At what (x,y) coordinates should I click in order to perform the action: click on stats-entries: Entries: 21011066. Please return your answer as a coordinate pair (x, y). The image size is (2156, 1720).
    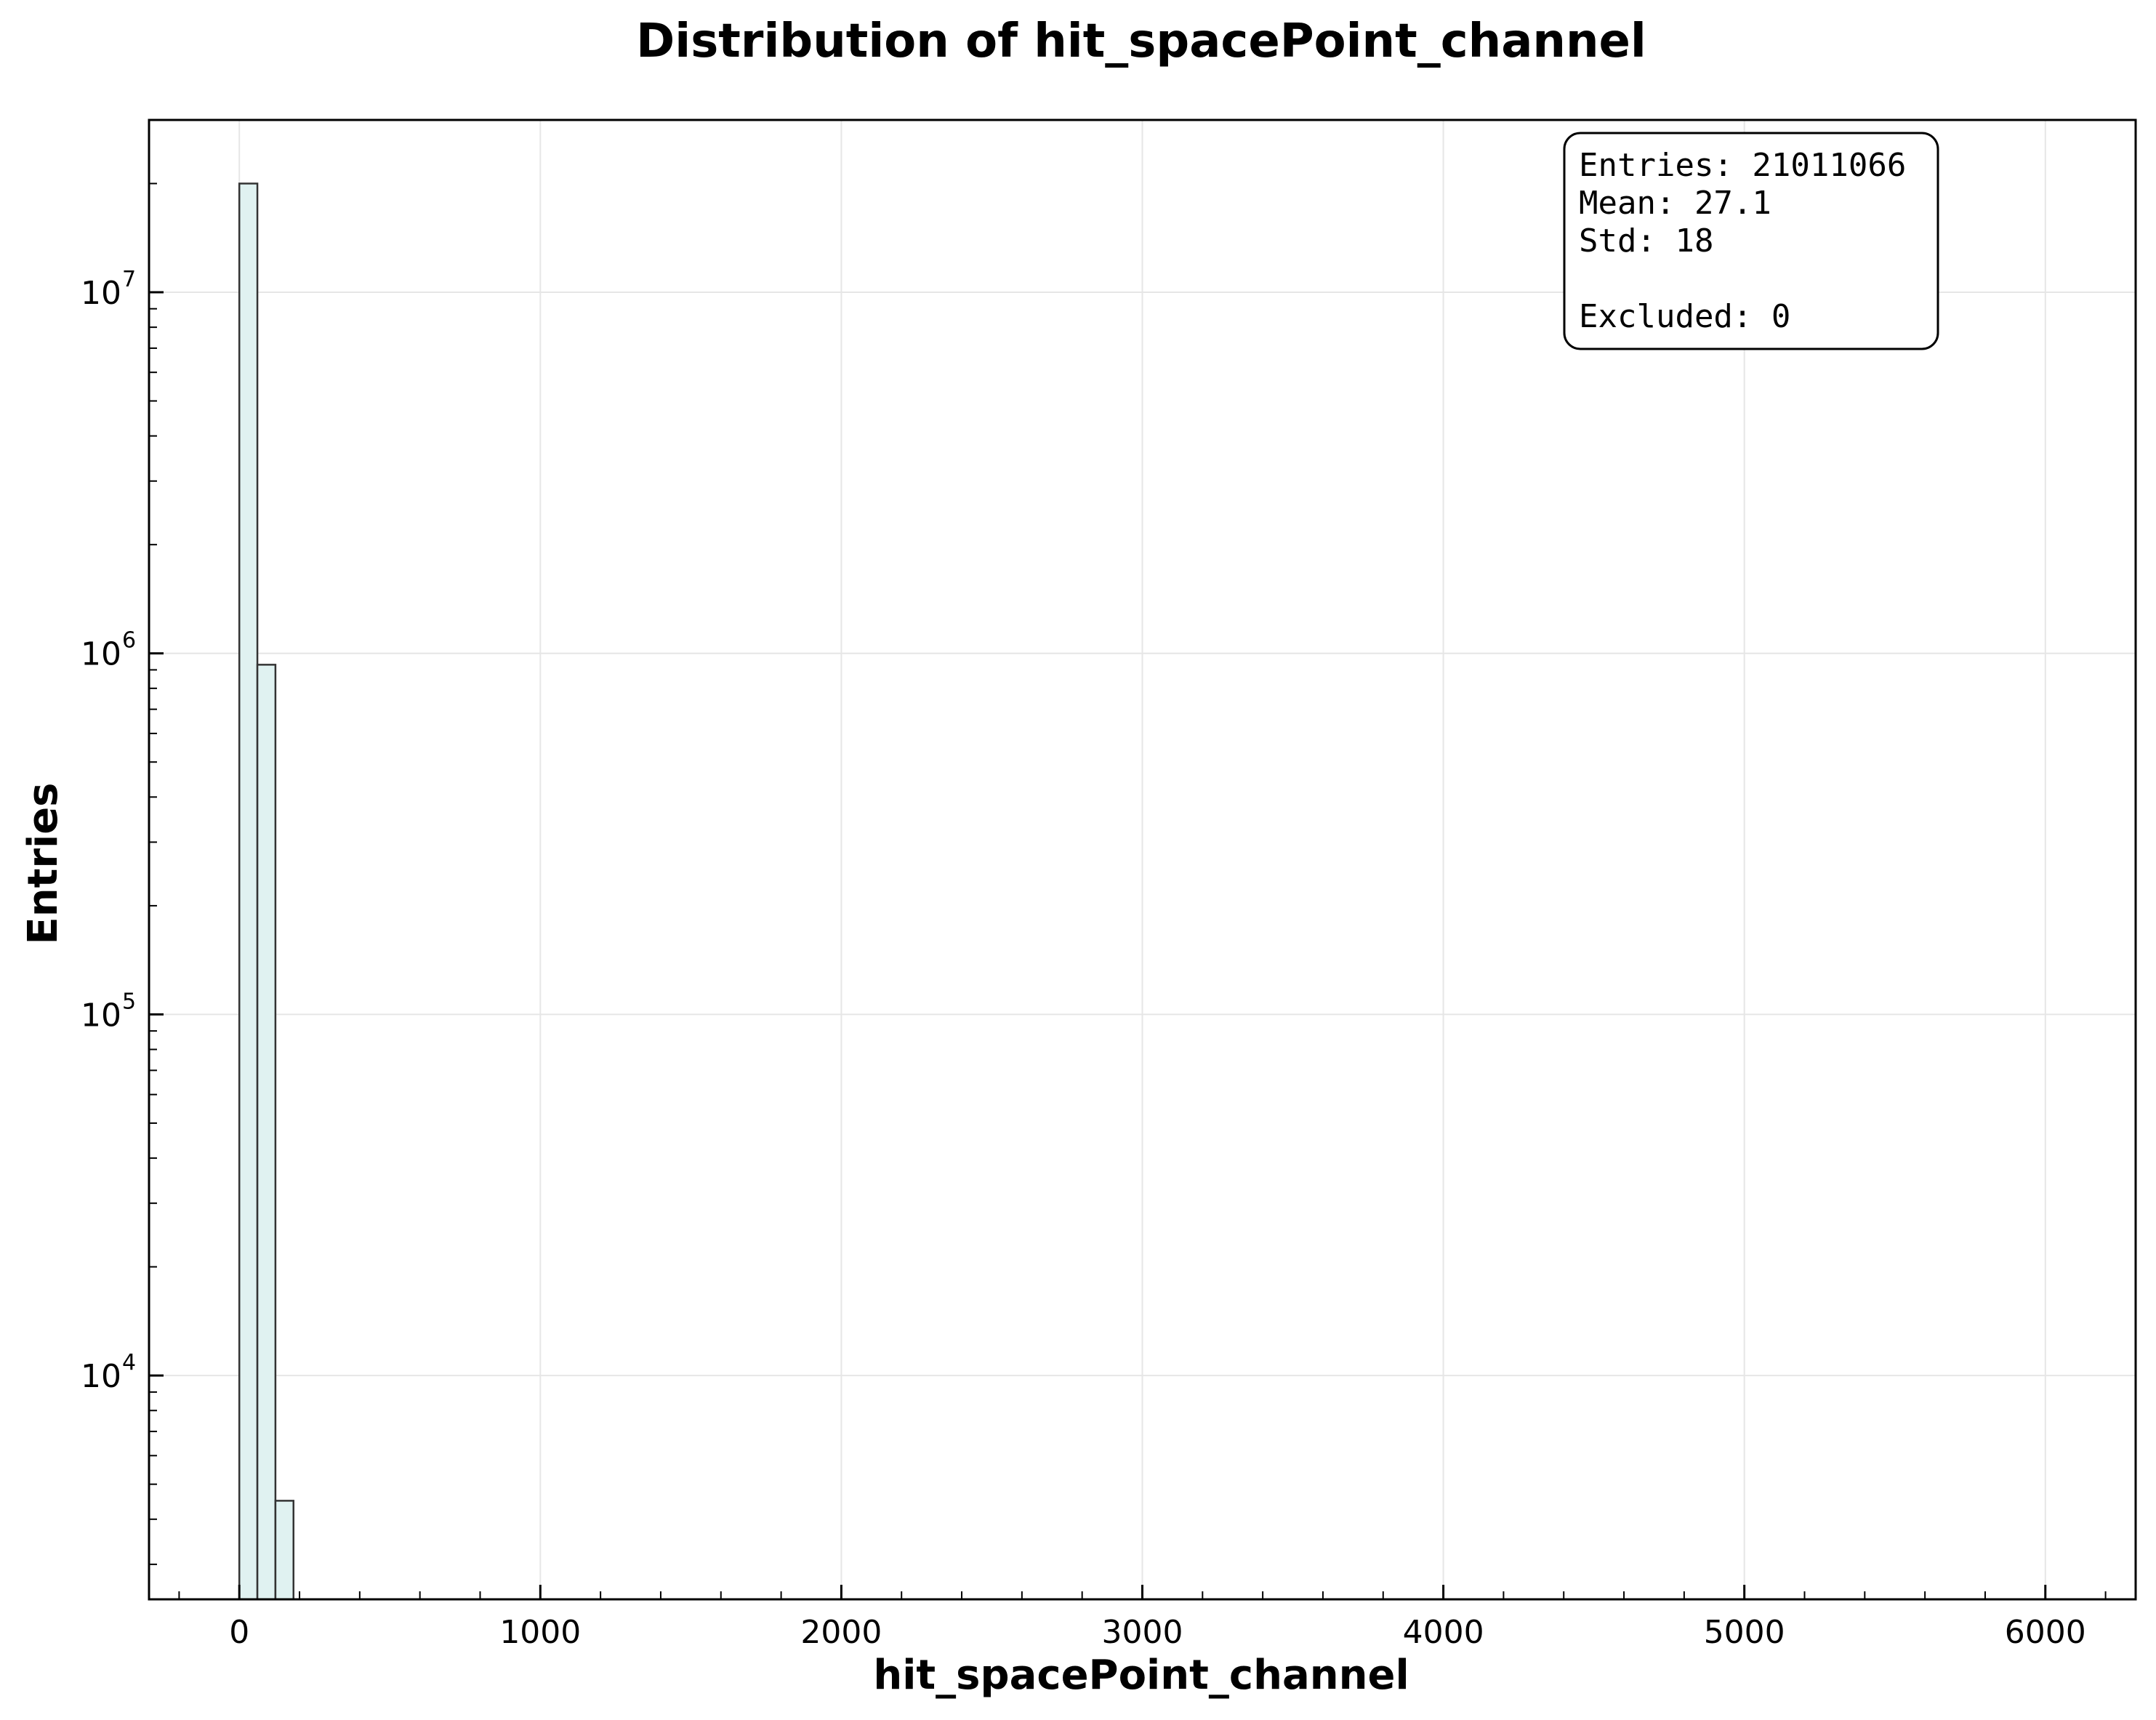
    Looking at the image, I should click on (1742, 165).